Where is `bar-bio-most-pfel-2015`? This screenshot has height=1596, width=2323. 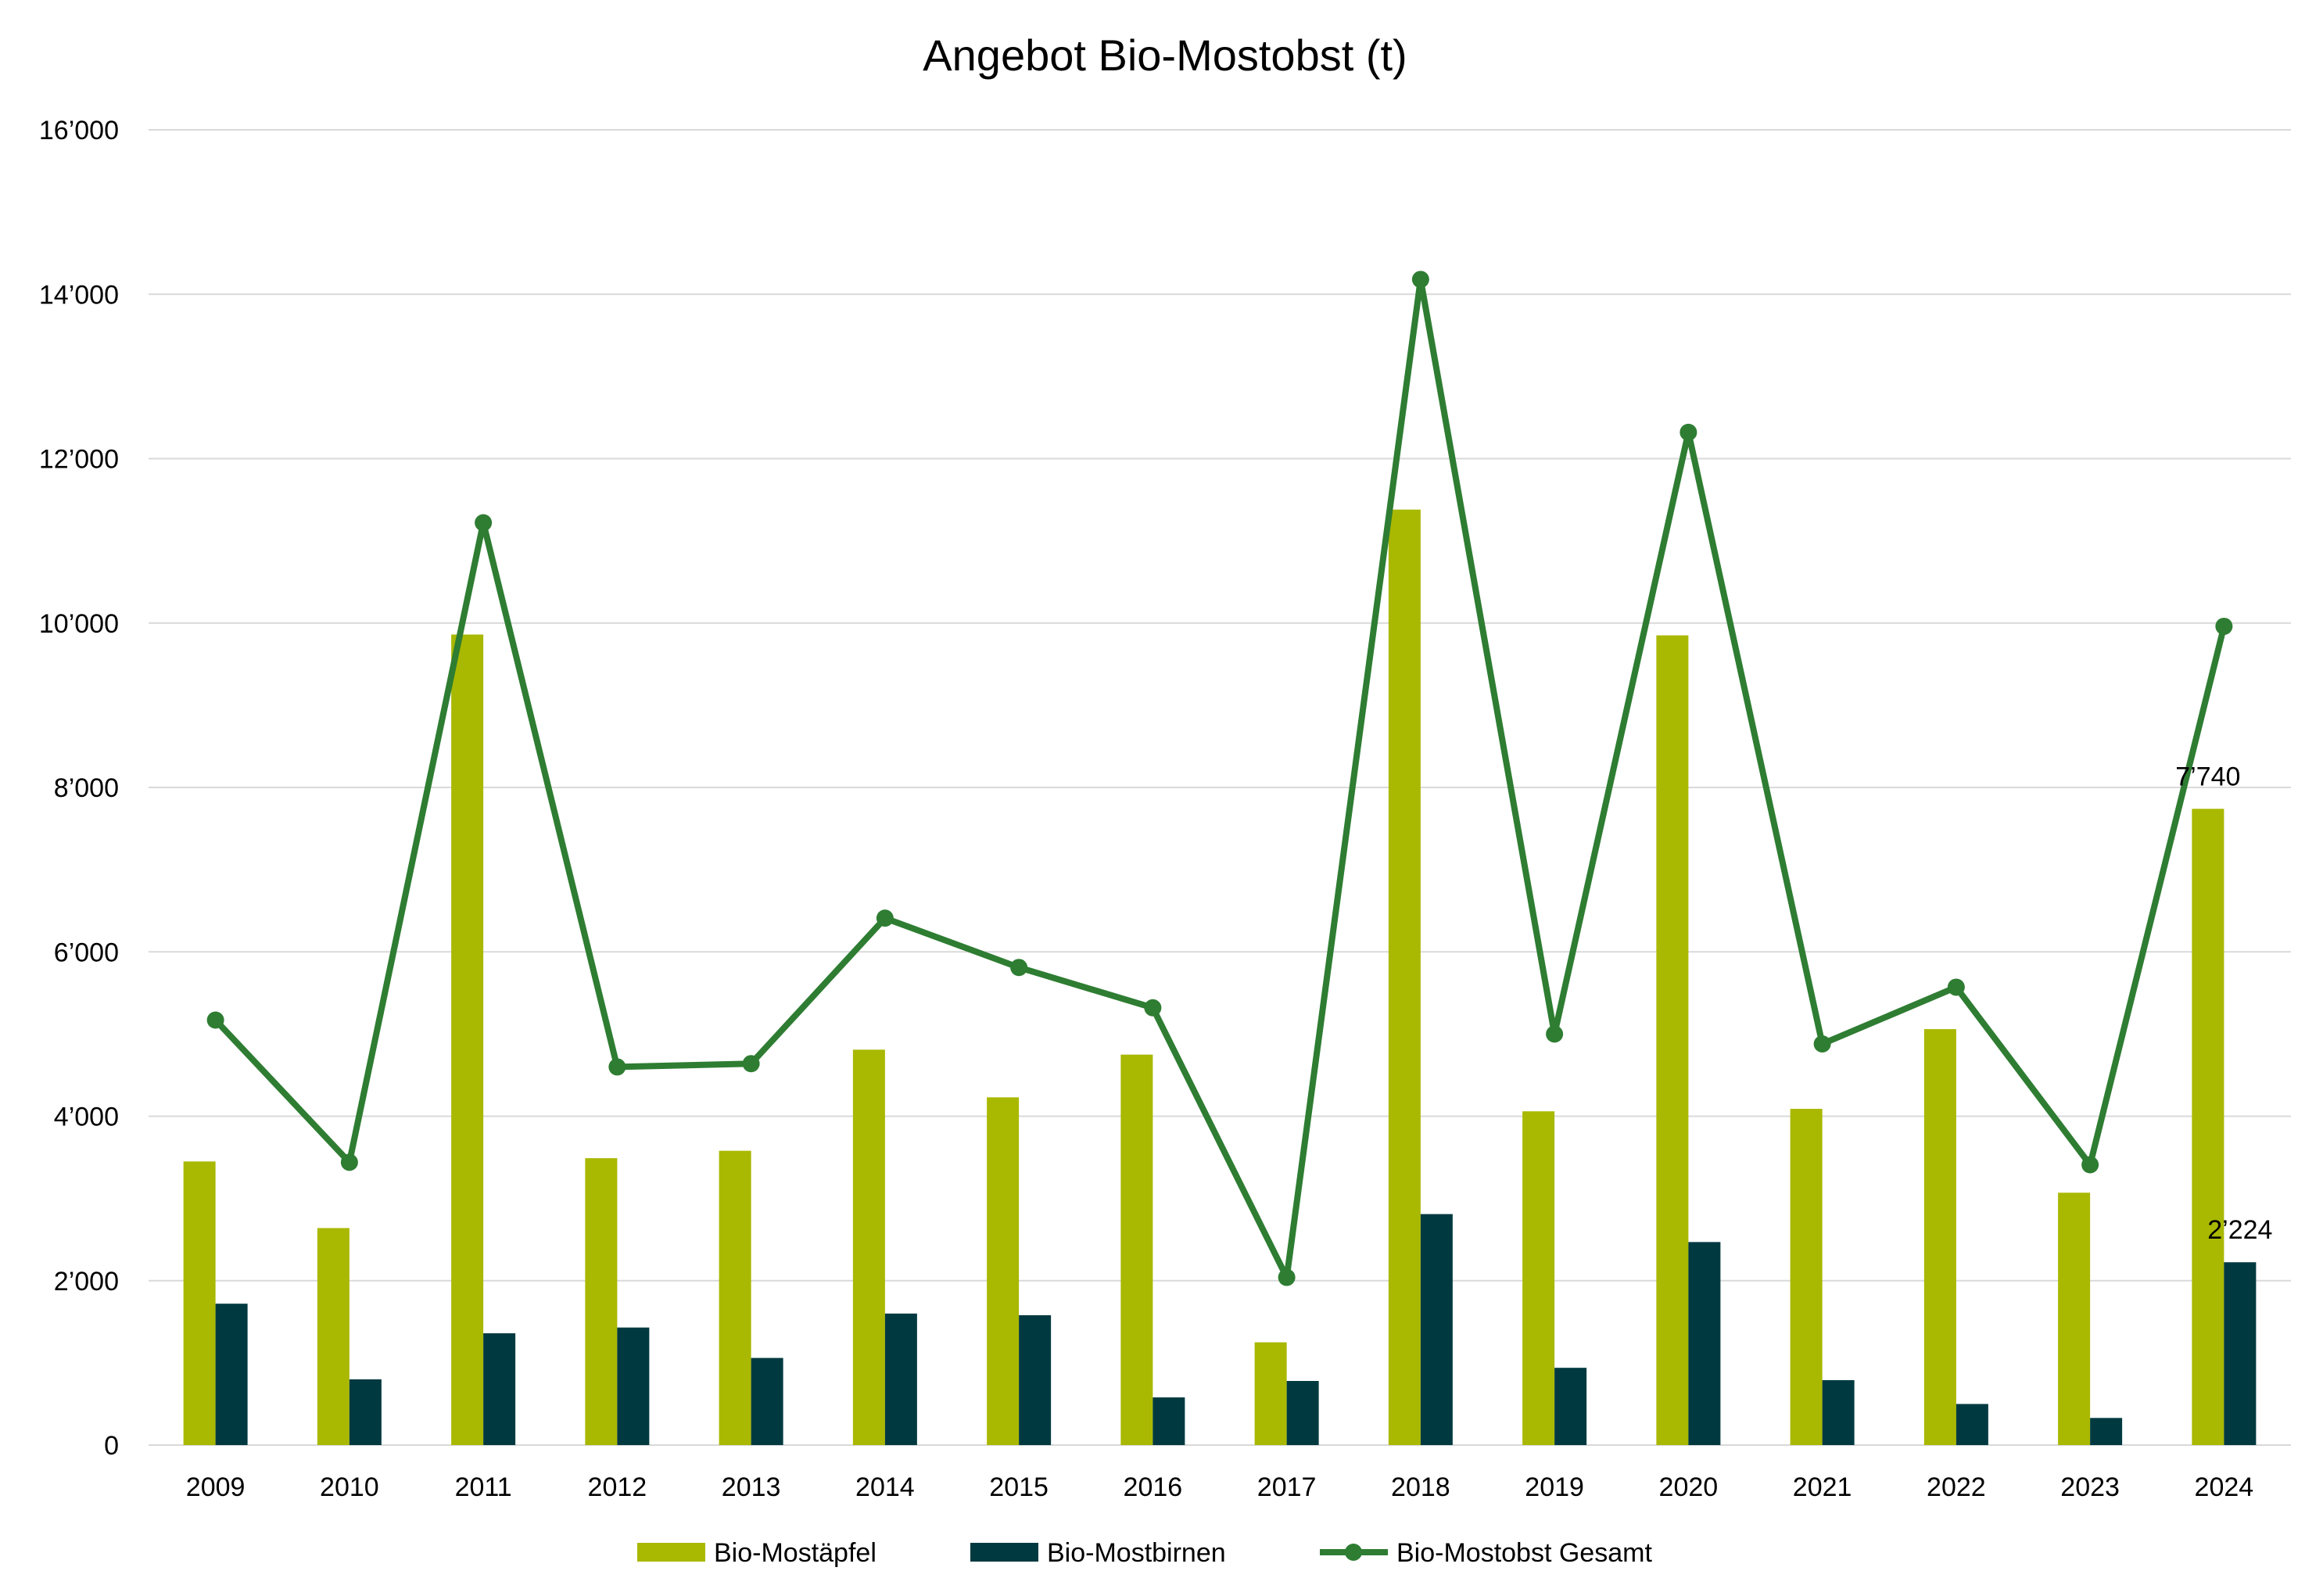 bar-bio-most-pfel-2015 is located at coordinates (1004, 1271).